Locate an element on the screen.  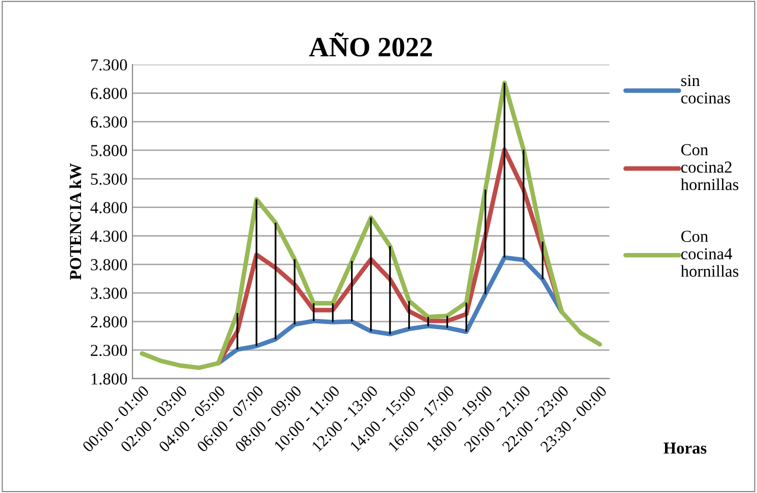
chart-title: AÑO 2022 is located at coordinates (370, 44).